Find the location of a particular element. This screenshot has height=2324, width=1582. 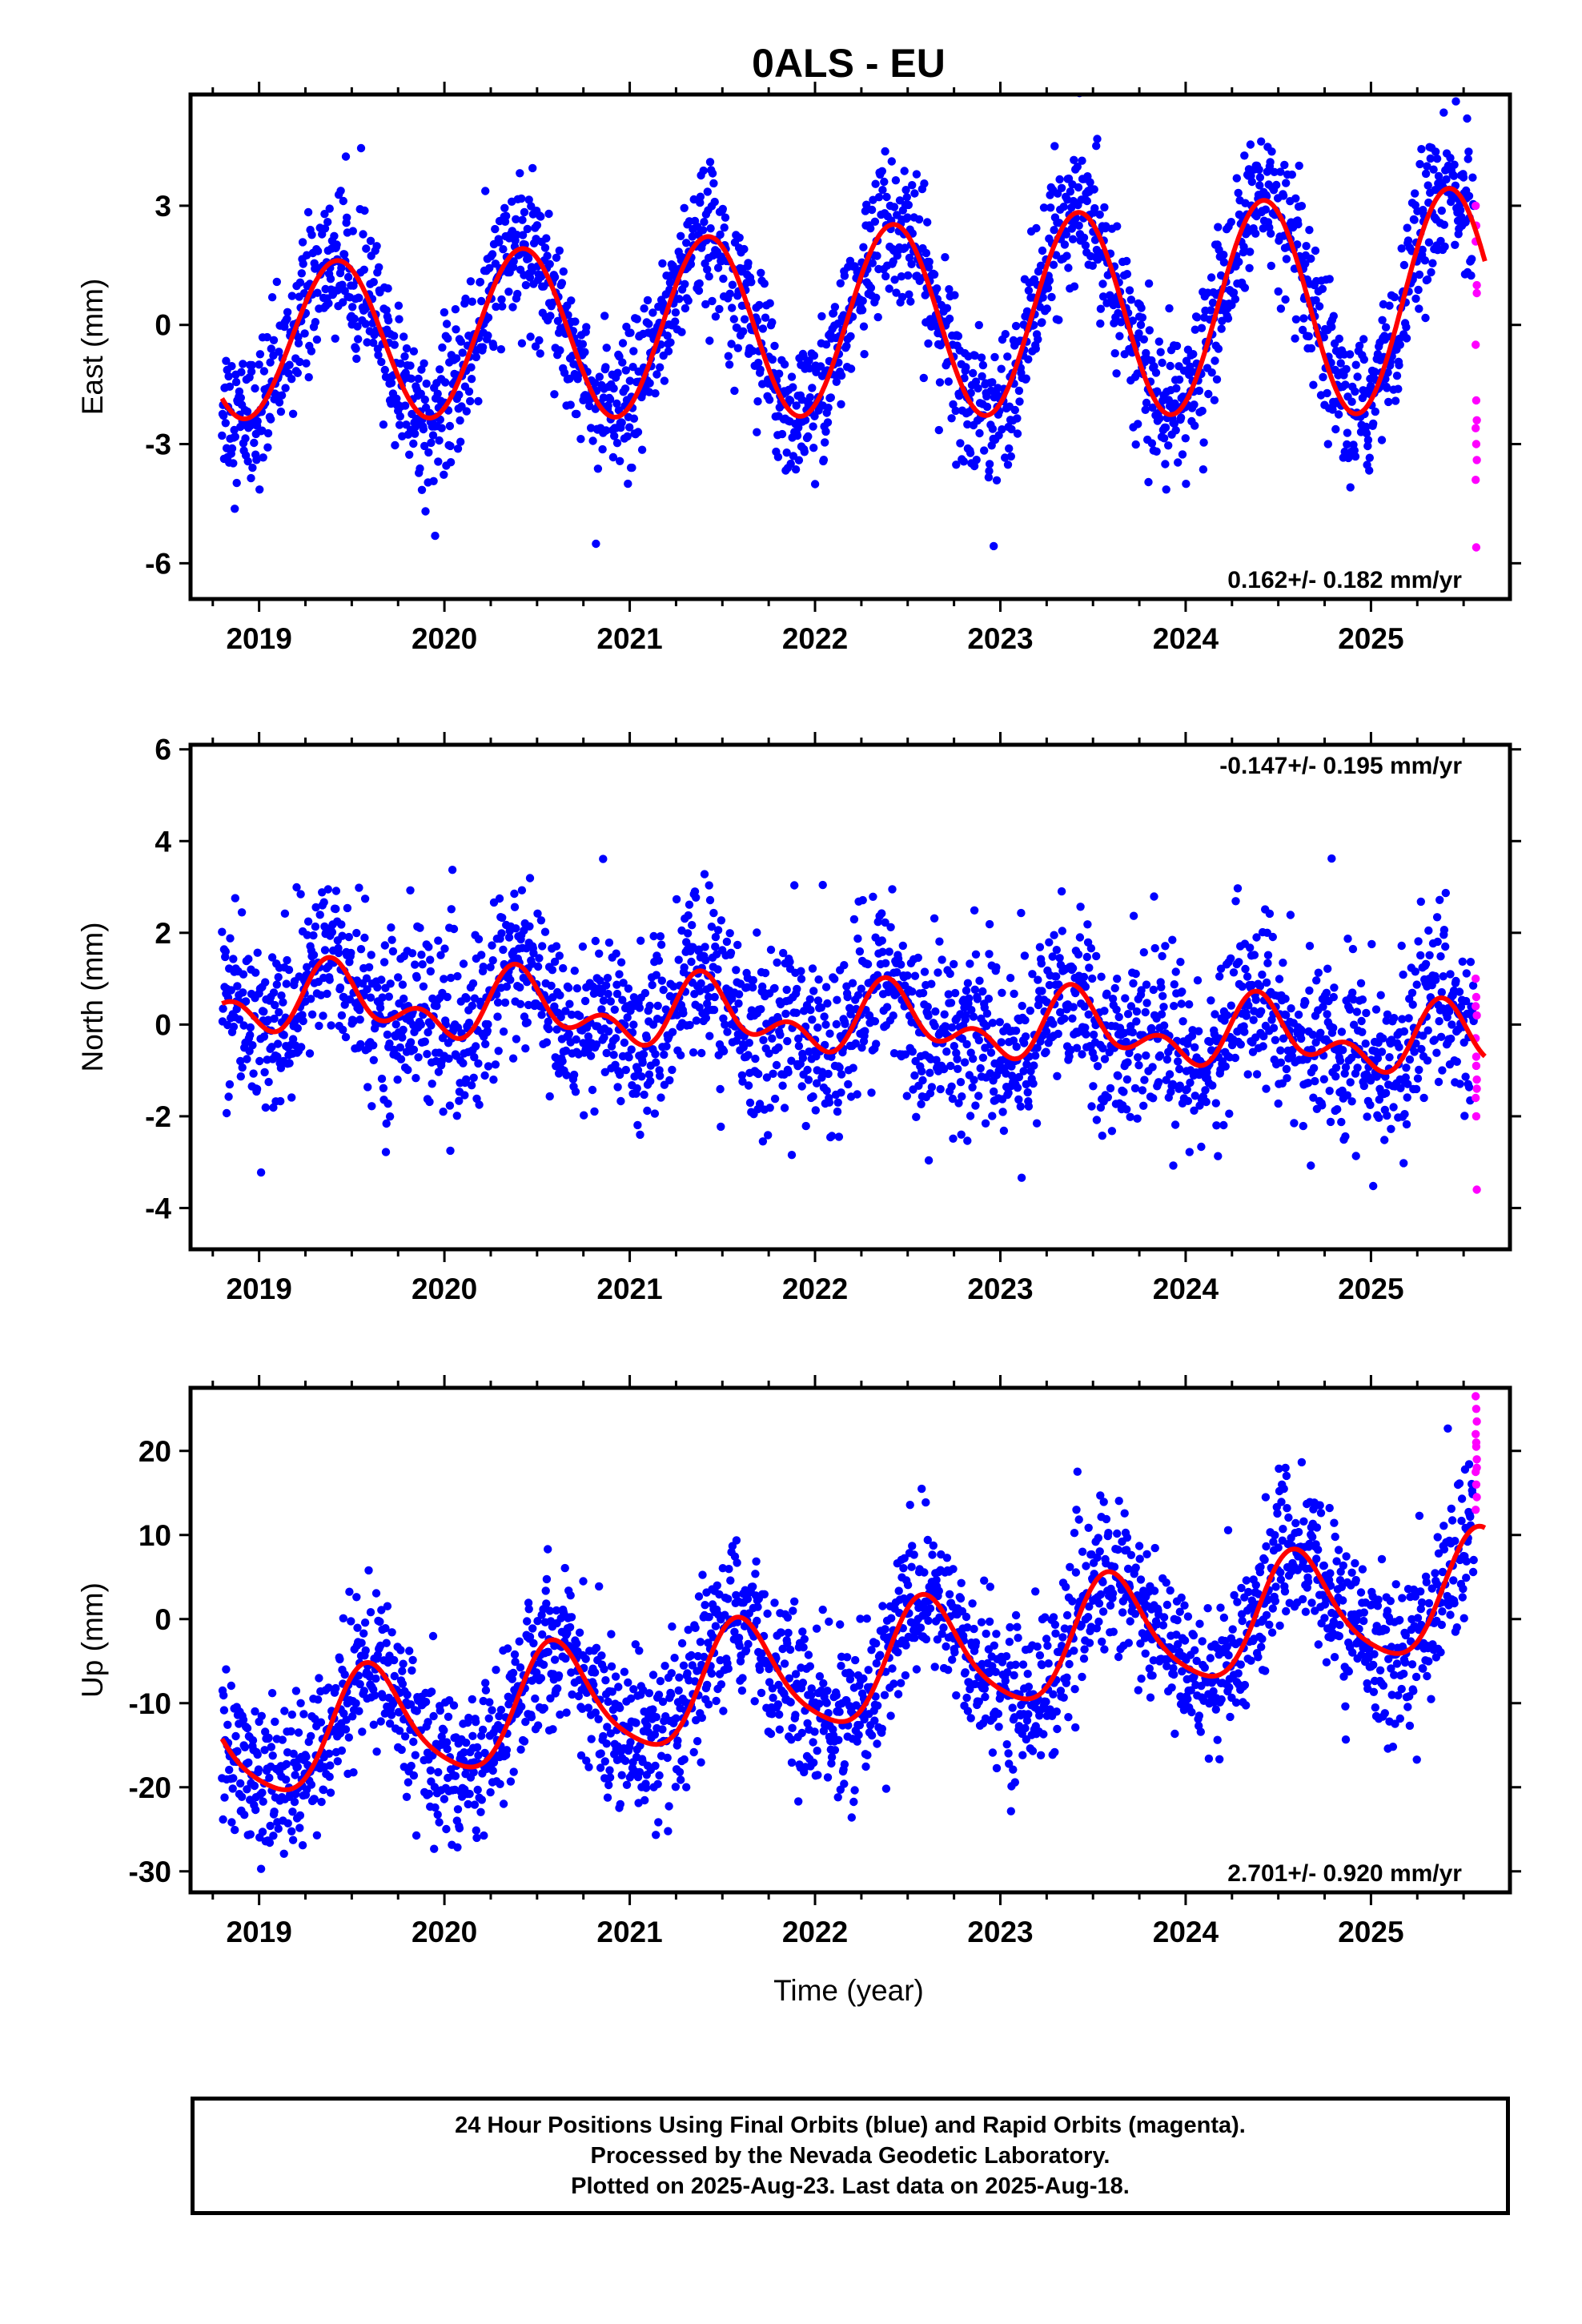

point-rapid-east is located at coordinates (1476, 293).